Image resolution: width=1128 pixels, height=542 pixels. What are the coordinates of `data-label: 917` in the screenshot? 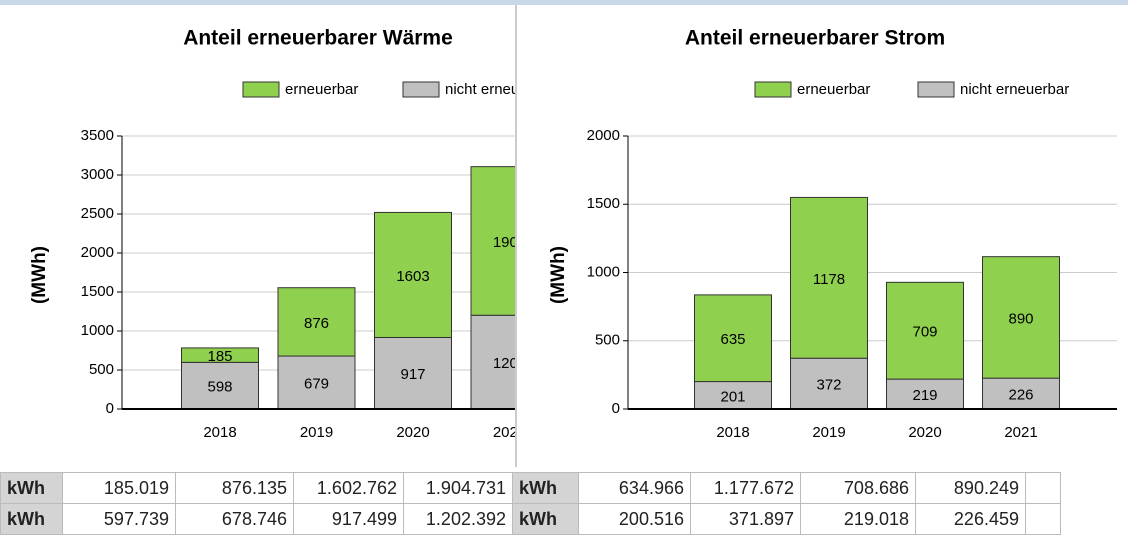 It's located at (412, 374).